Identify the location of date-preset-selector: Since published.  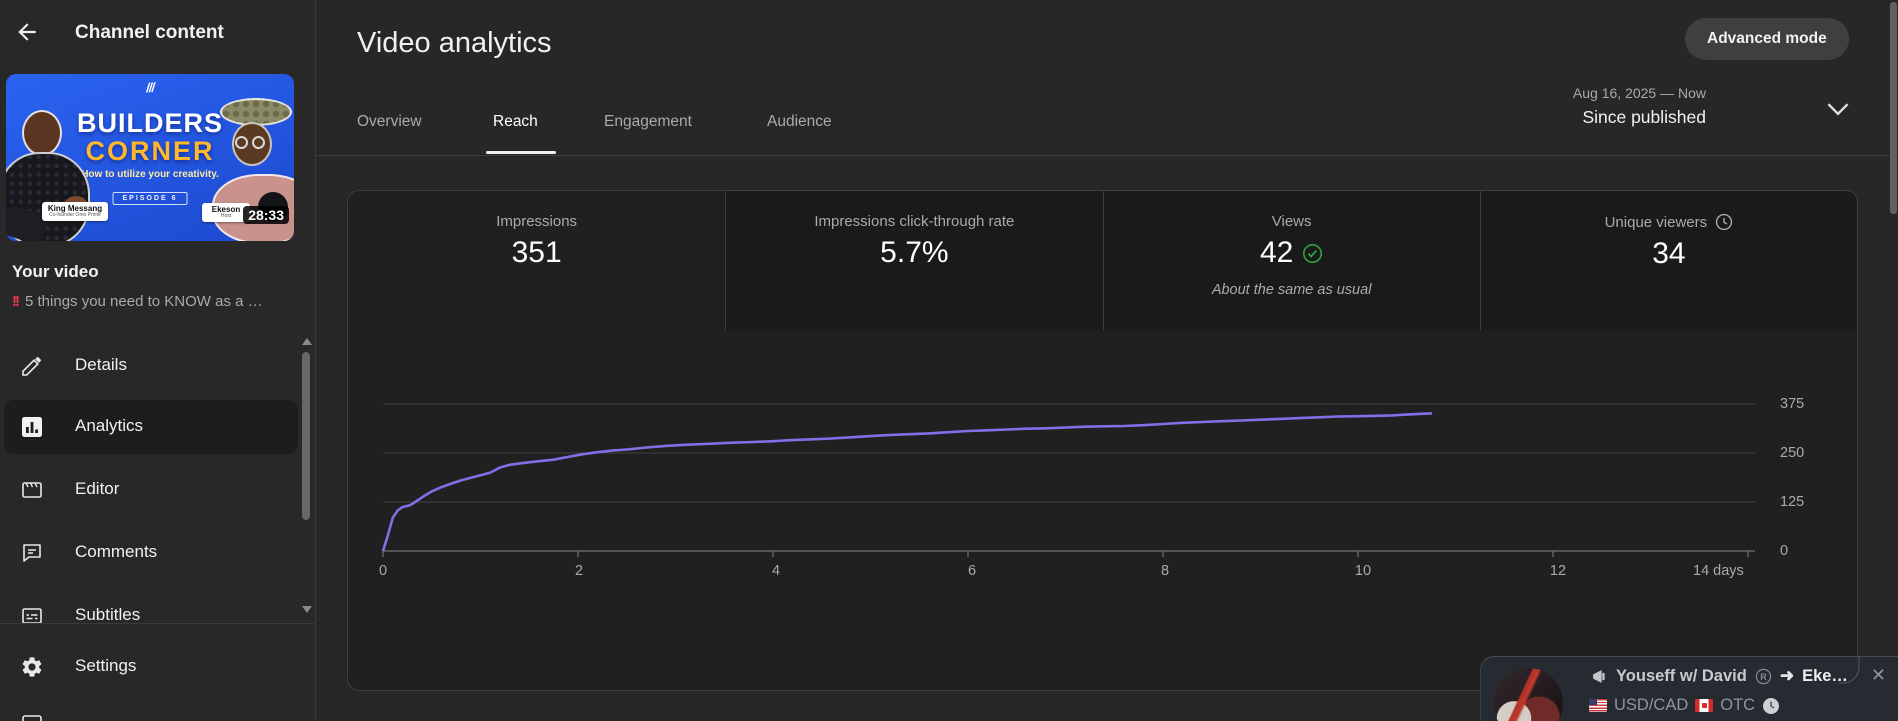
(1644, 117).